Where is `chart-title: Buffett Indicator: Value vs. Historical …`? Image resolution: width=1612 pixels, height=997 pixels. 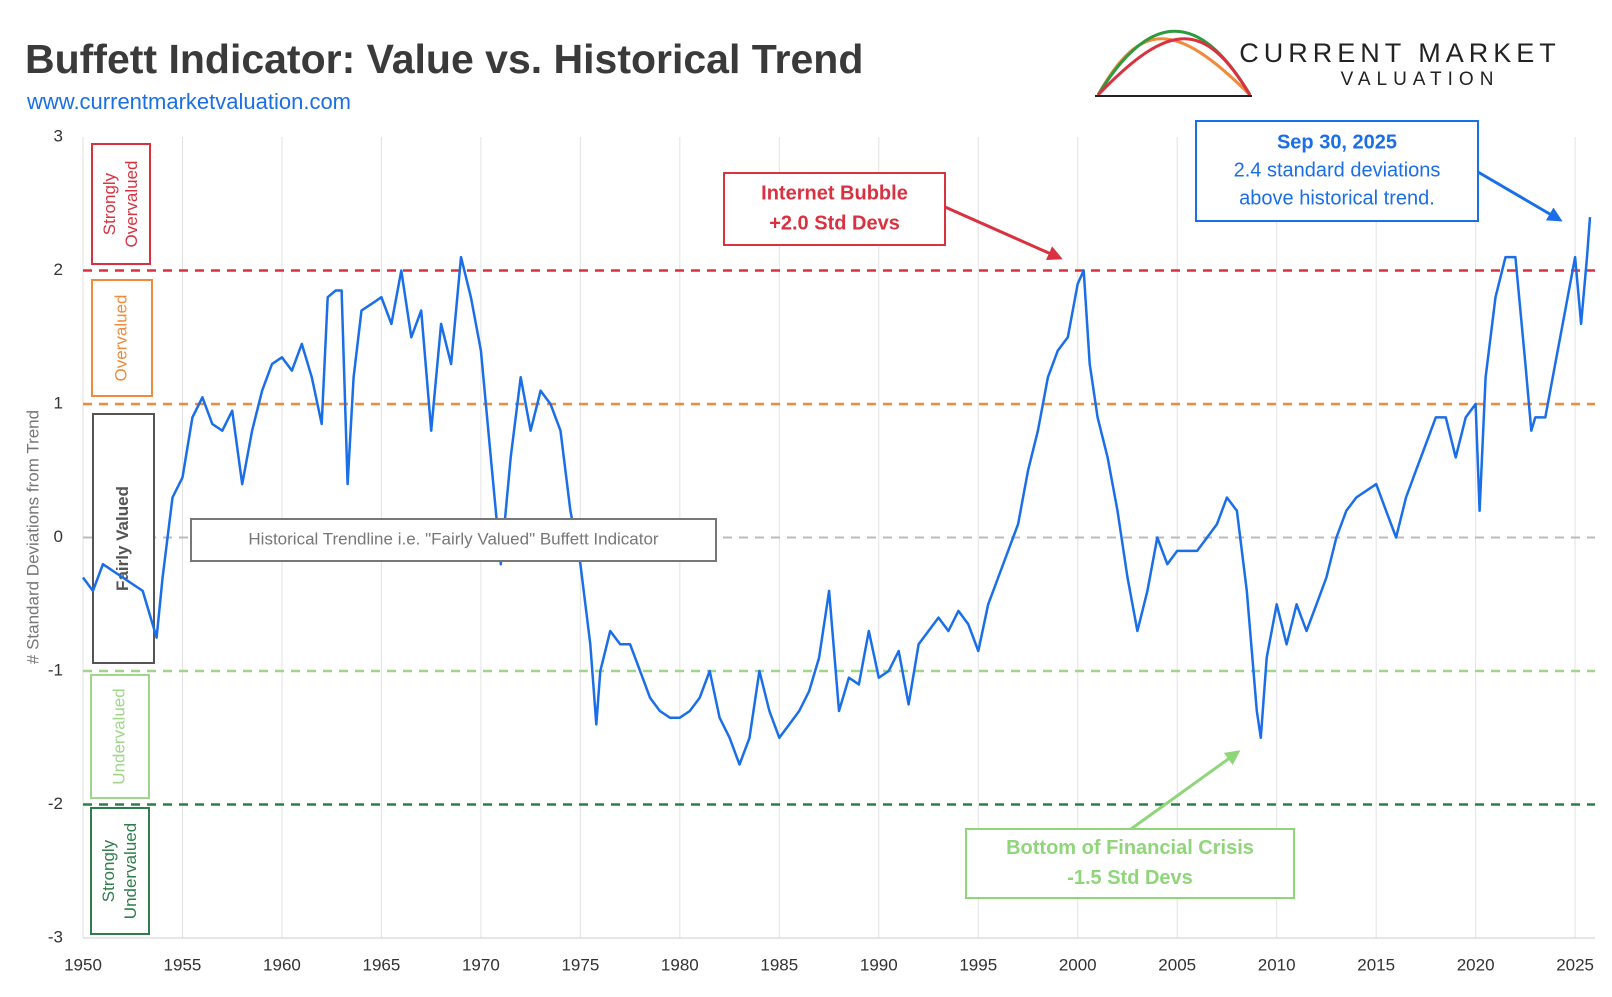 chart-title: Buffett Indicator: Value vs. Historical … is located at coordinates (444, 59).